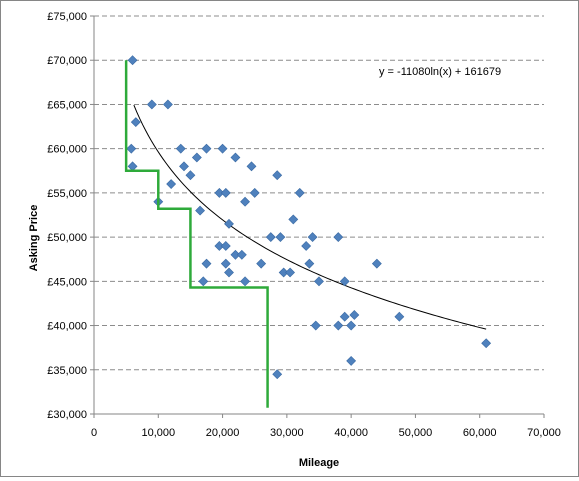  What do you see at coordinates (351, 433) in the screenshot?
I see `x-tick-label: 40,000` at bounding box center [351, 433].